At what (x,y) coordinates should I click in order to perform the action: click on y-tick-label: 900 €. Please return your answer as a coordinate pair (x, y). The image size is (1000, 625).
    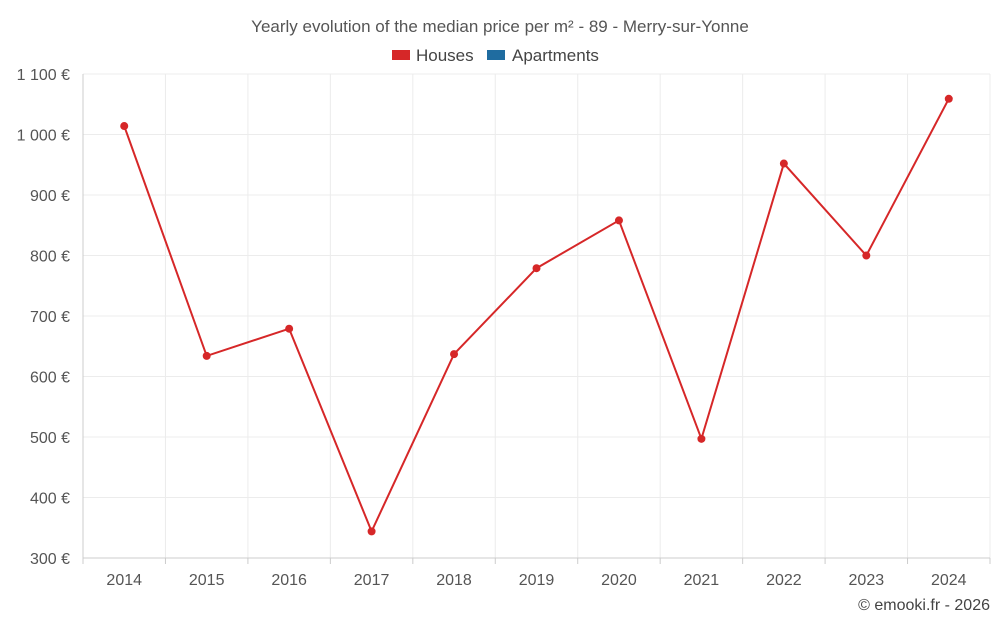
    Looking at the image, I should click on (50, 196).